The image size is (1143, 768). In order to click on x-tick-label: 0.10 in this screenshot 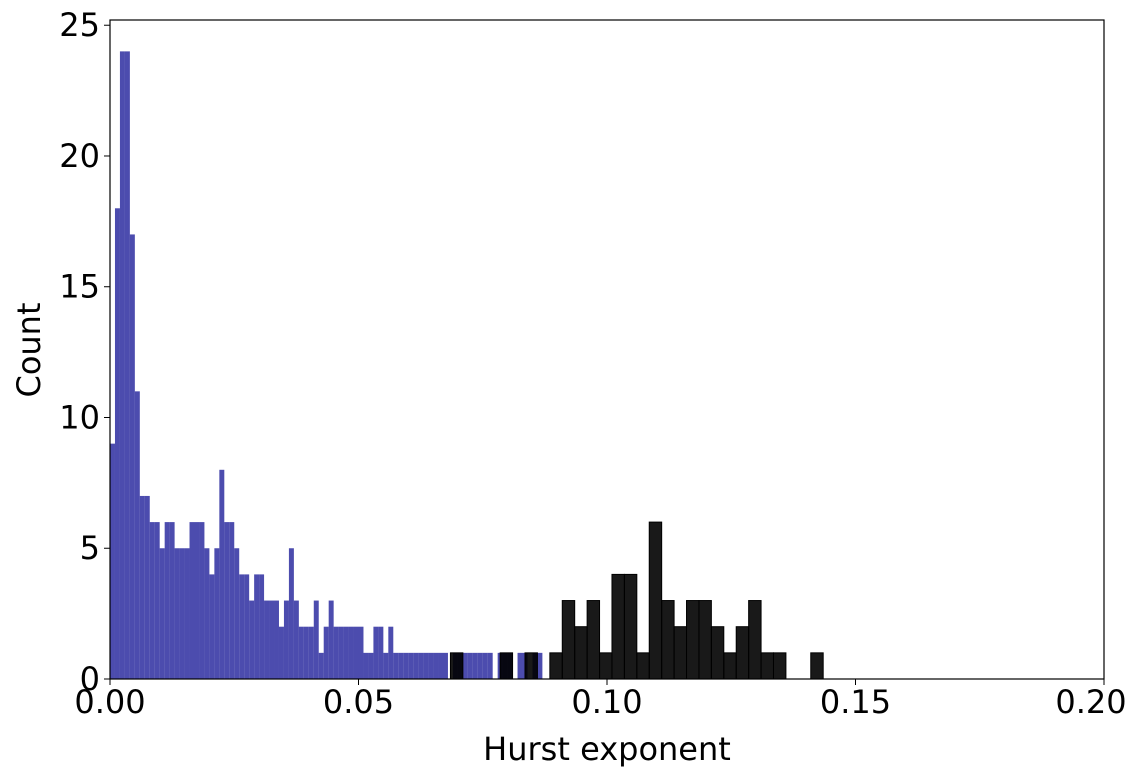, I will do `click(606, 702)`.